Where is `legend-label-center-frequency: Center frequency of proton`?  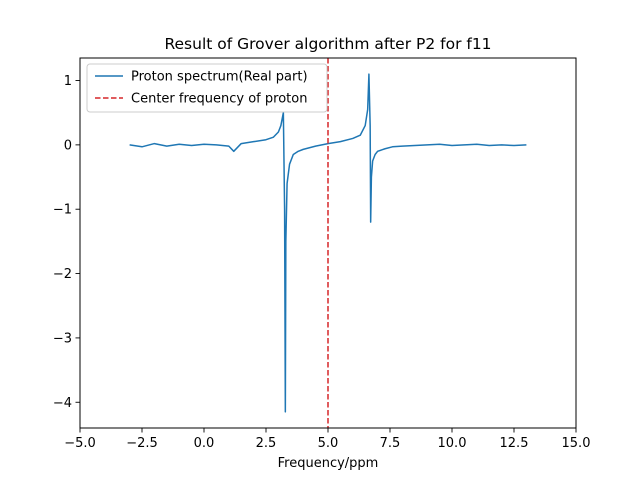 legend-label-center-frequency: Center frequency of proton is located at coordinates (219, 99).